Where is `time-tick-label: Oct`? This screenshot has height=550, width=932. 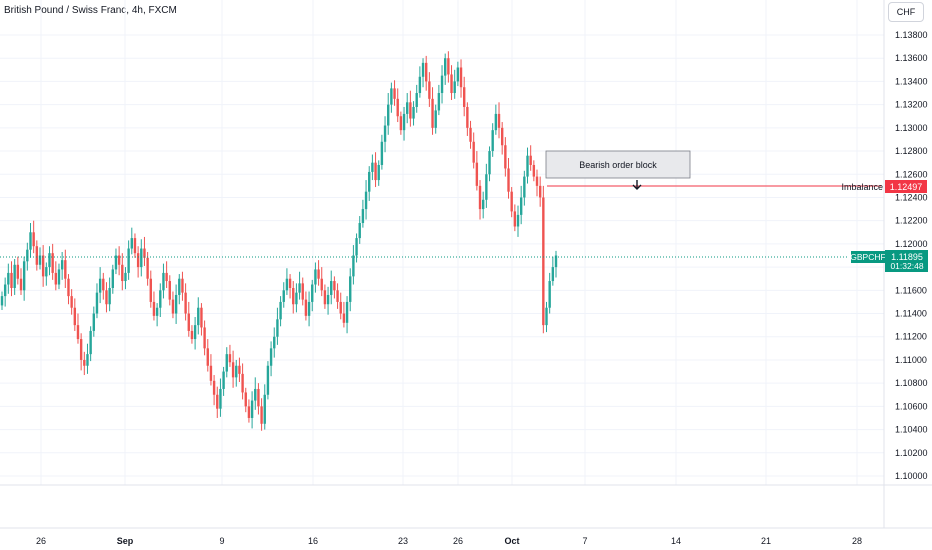 time-tick-label: Oct is located at coordinates (511, 541).